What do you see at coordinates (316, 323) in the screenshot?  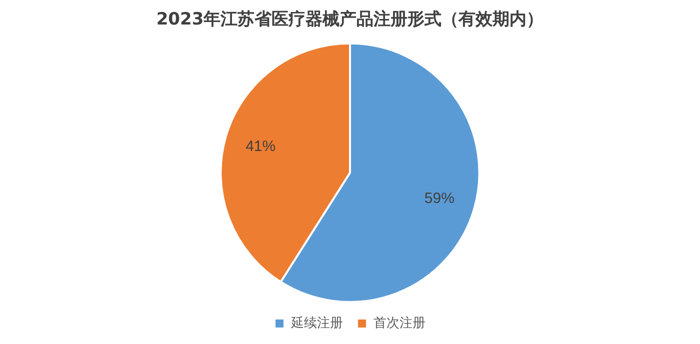 I see `legend-label: 延续注册` at bounding box center [316, 323].